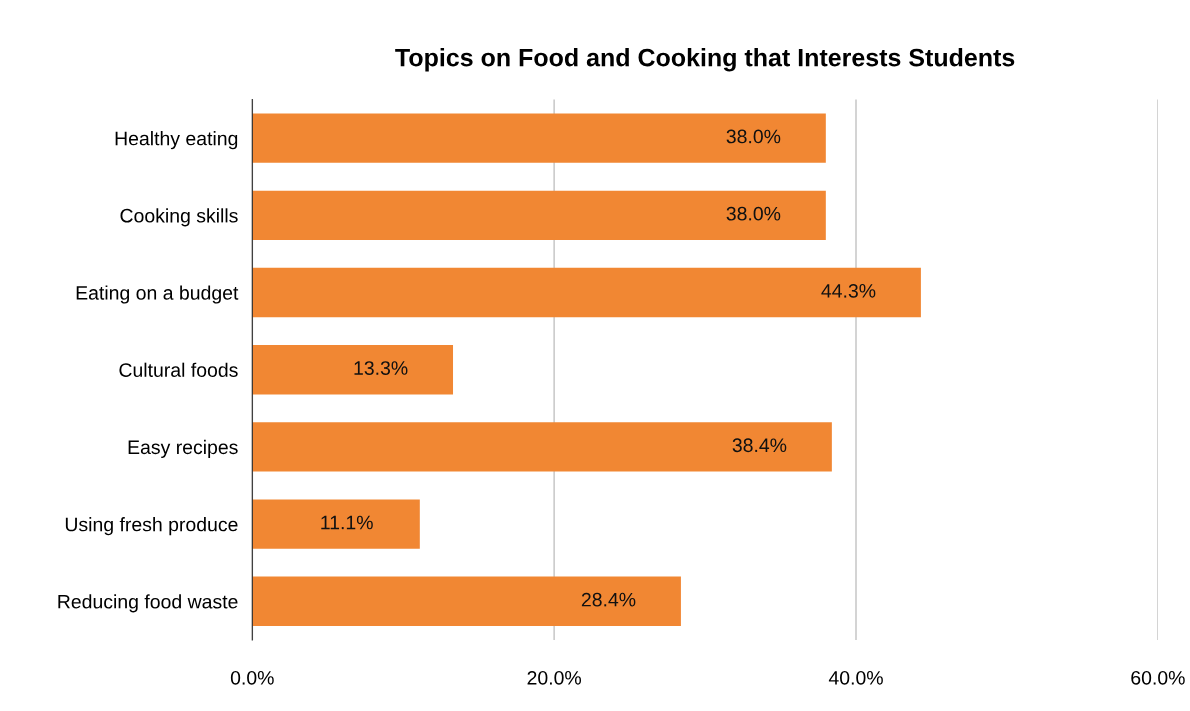  What do you see at coordinates (176, 140) in the screenshot?
I see `y-tick-label: Healthy eating` at bounding box center [176, 140].